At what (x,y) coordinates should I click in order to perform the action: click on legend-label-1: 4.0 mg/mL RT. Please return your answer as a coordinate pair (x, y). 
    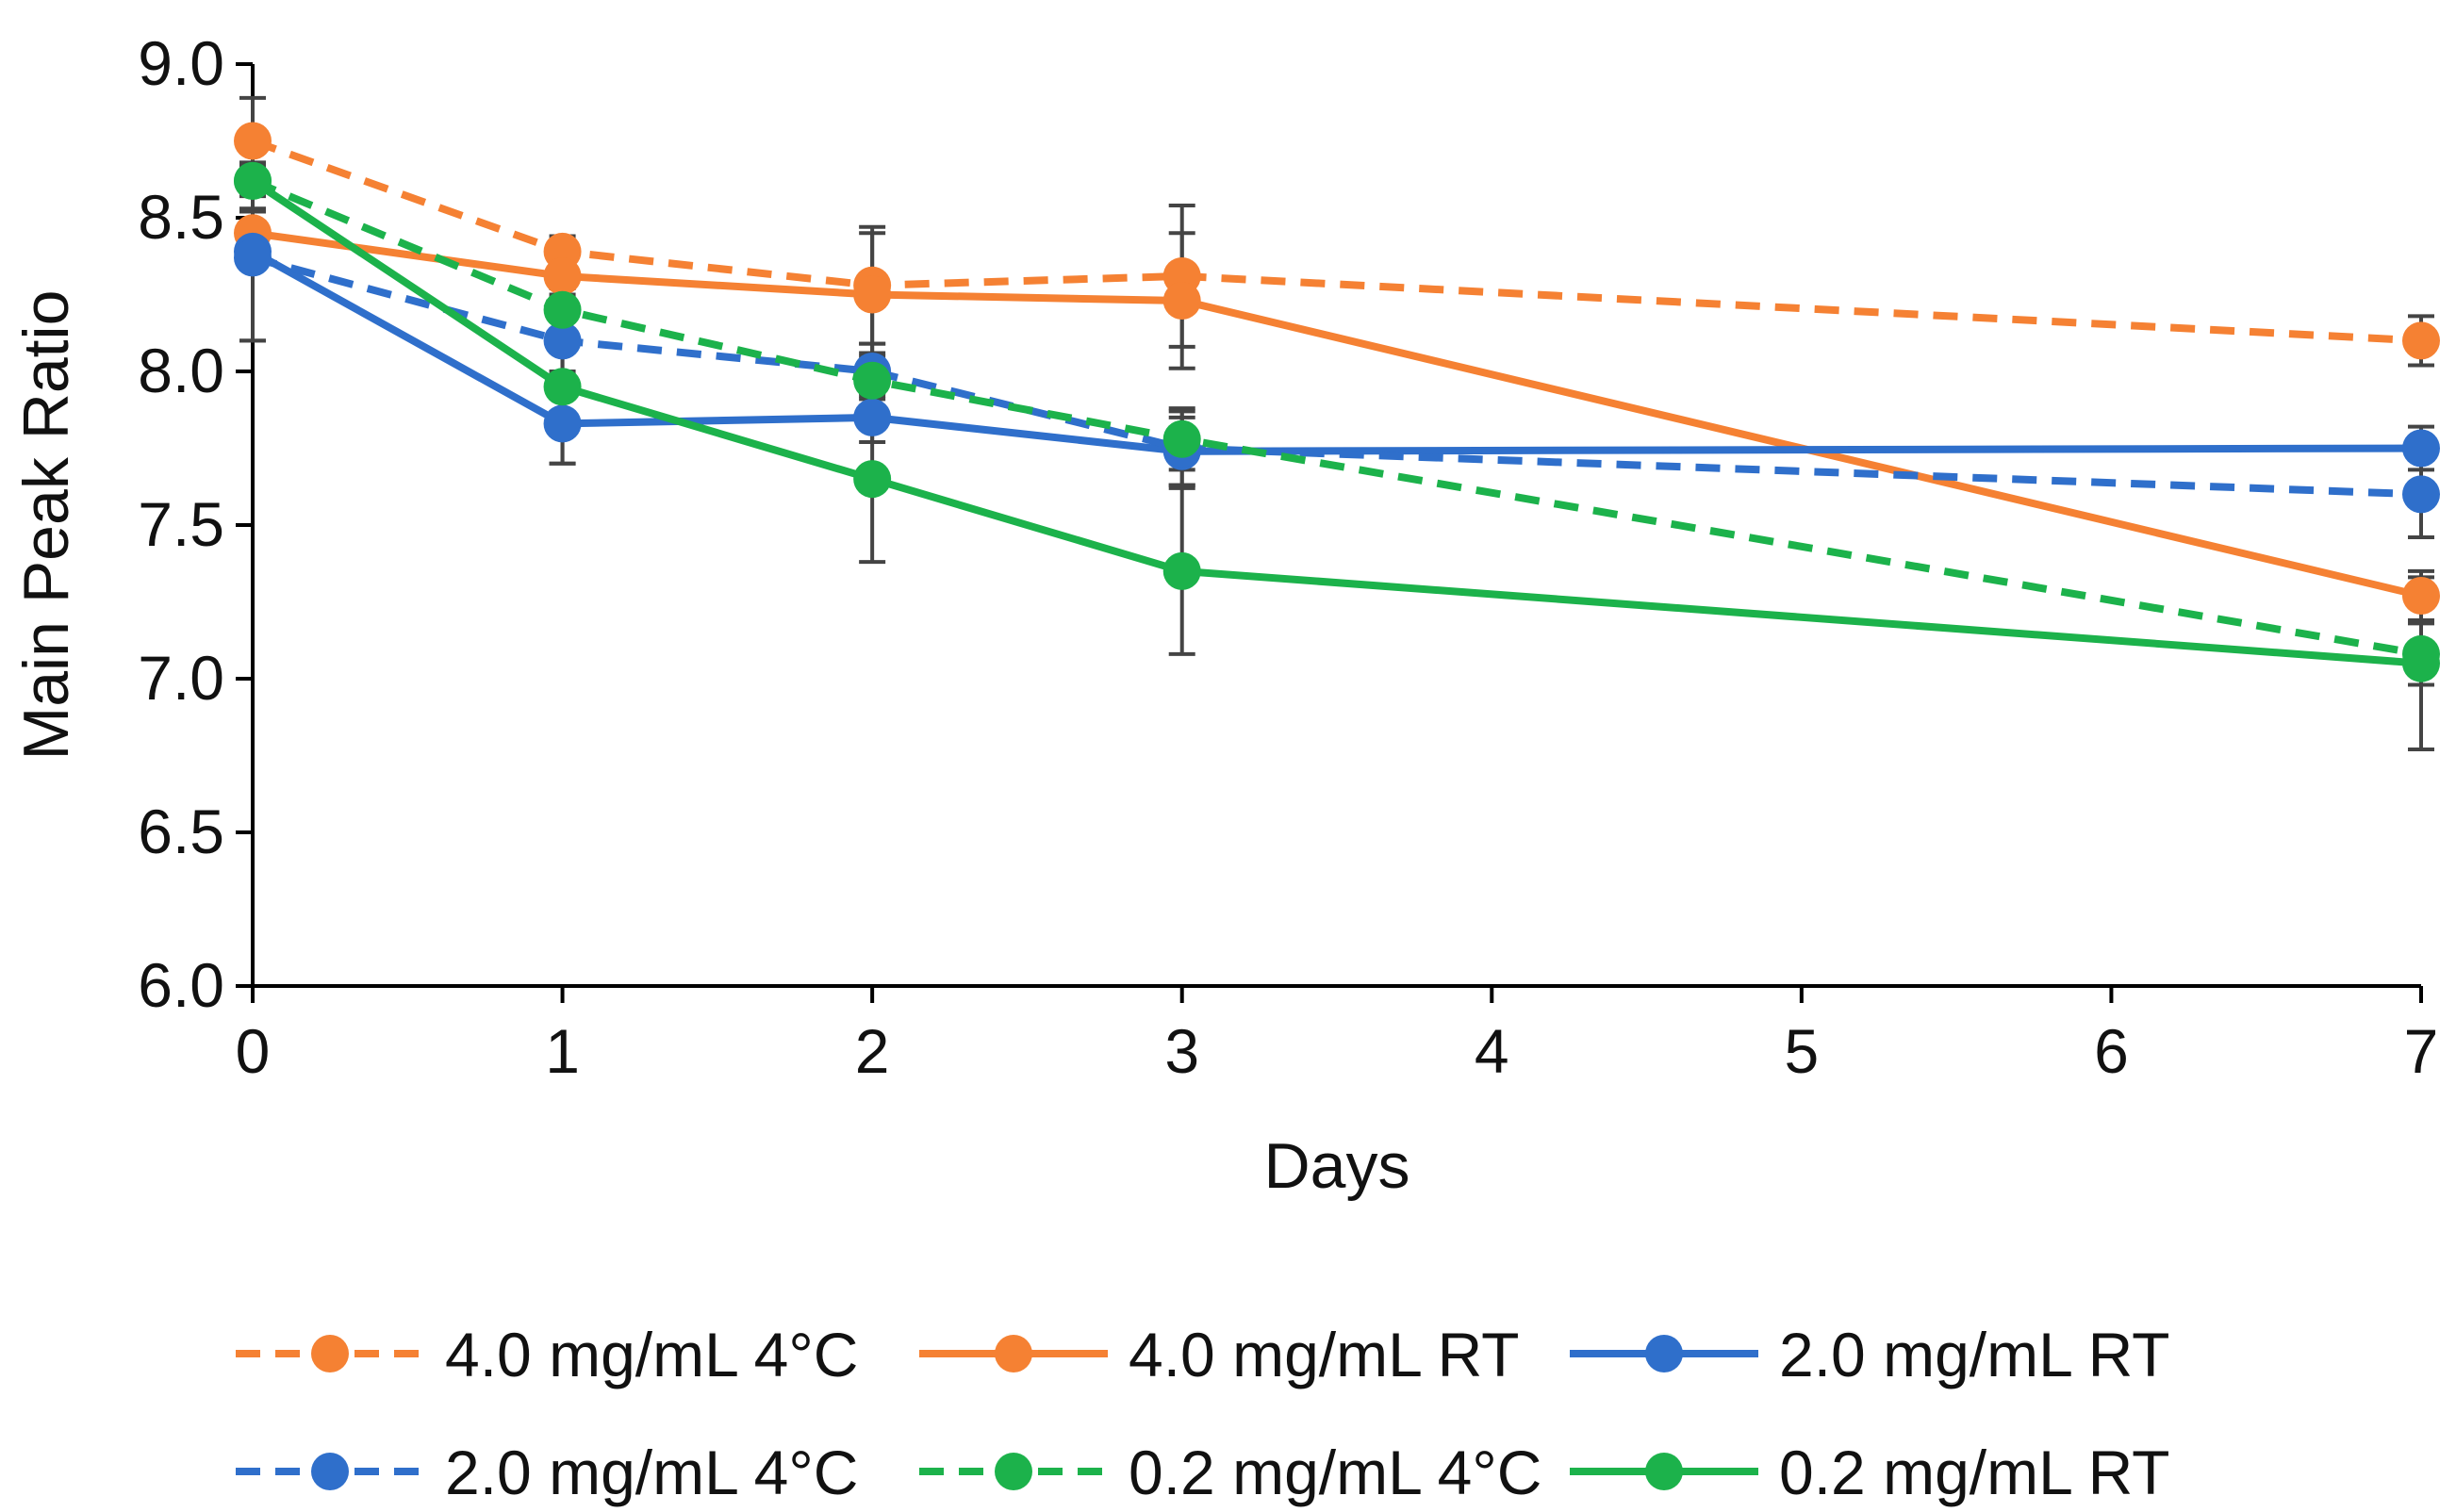
    Looking at the image, I should click on (1324, 1354).